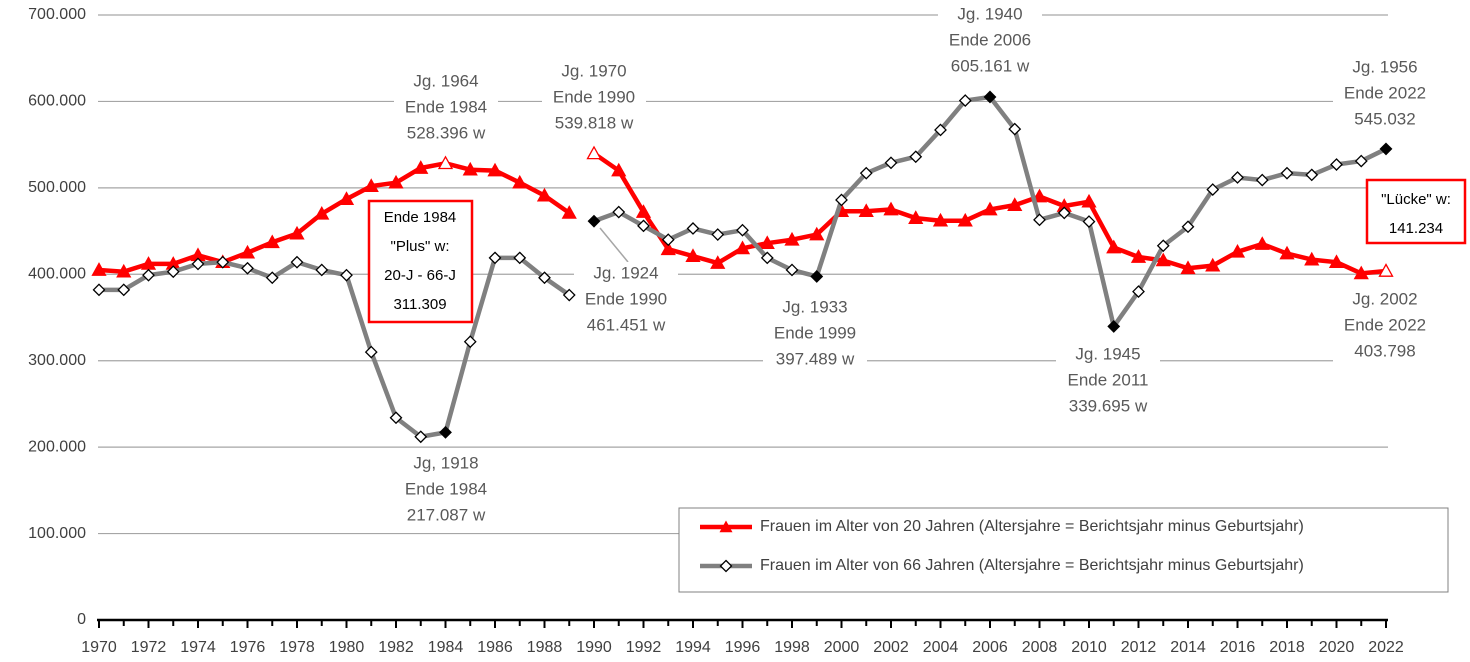  I want to click on x-tick-label: 2004, so click(941, 647).